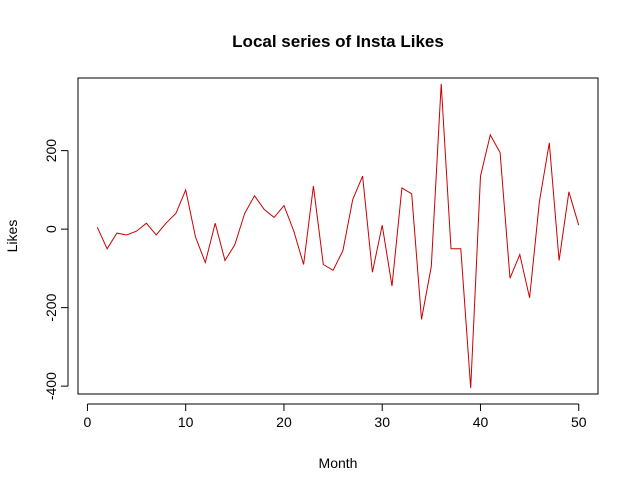 The image size is (638, 492). I want to click on x-axis: 0 10 20 30 40 50, so click(335, 416).